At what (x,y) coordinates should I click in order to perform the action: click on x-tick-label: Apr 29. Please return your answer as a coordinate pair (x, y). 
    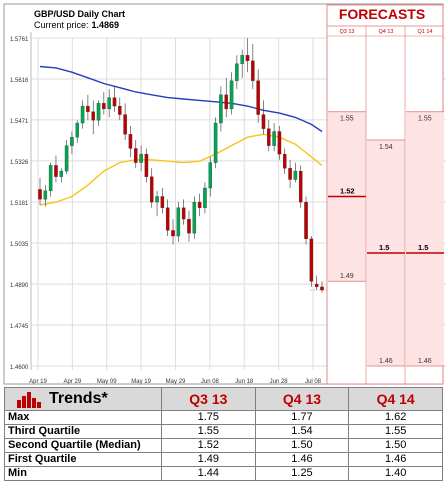
    Looking at the image, I should click on (73, 382).